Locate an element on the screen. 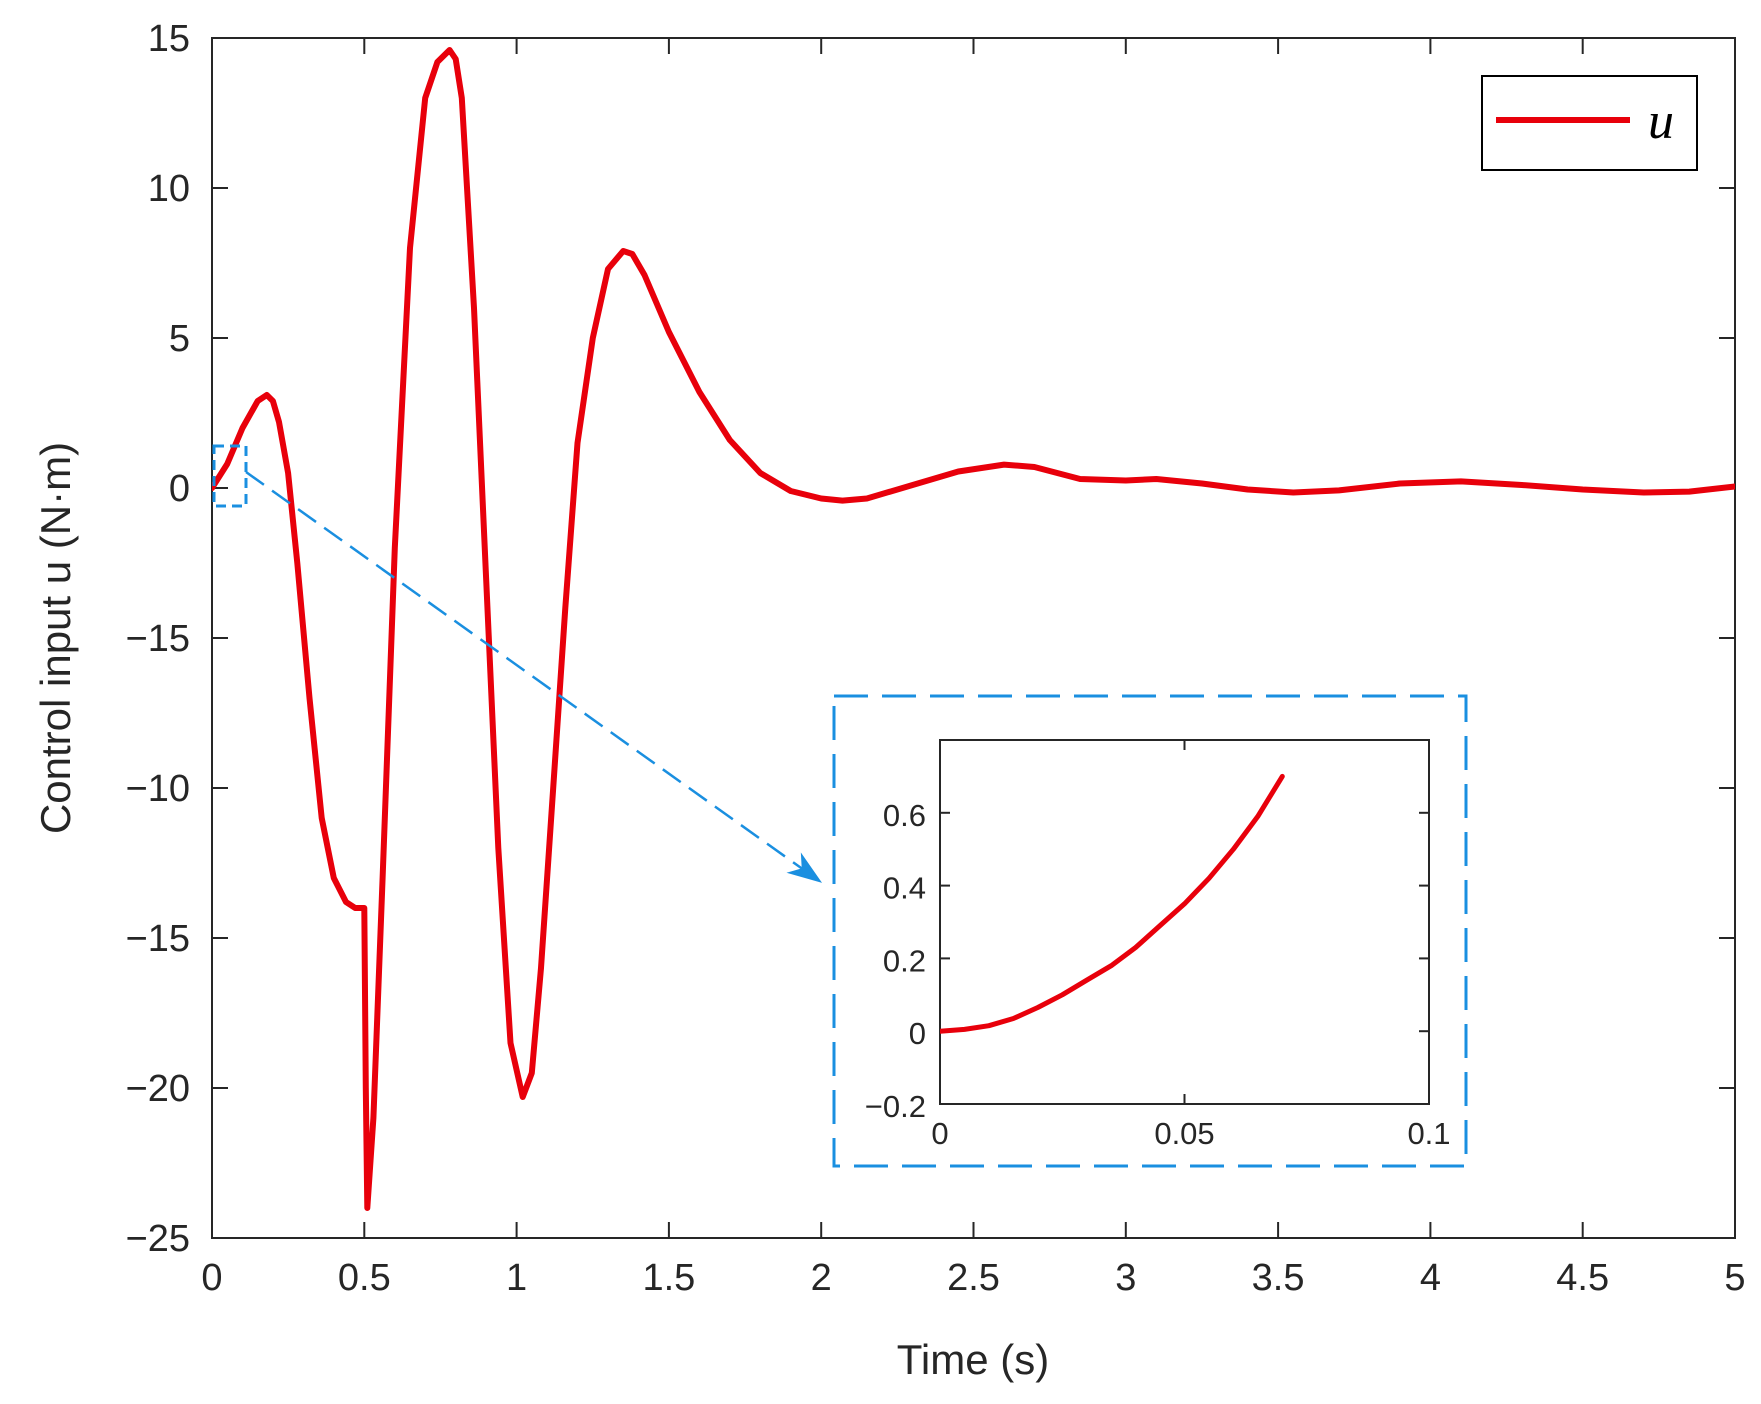 This screenshot has height=1404, width=1761. x-tick-label: 2.5 is located at coordinates (973, 1278).